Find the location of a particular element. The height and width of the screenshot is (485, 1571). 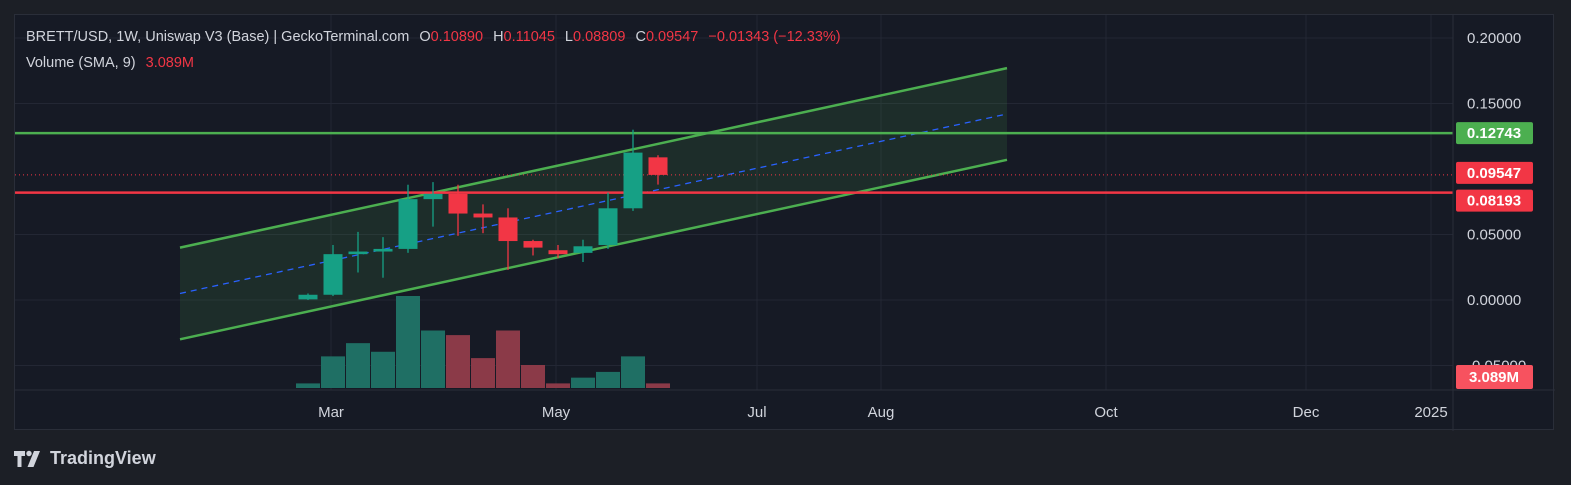

x-tick-label: Dec is located at coordinates (1306, 412).